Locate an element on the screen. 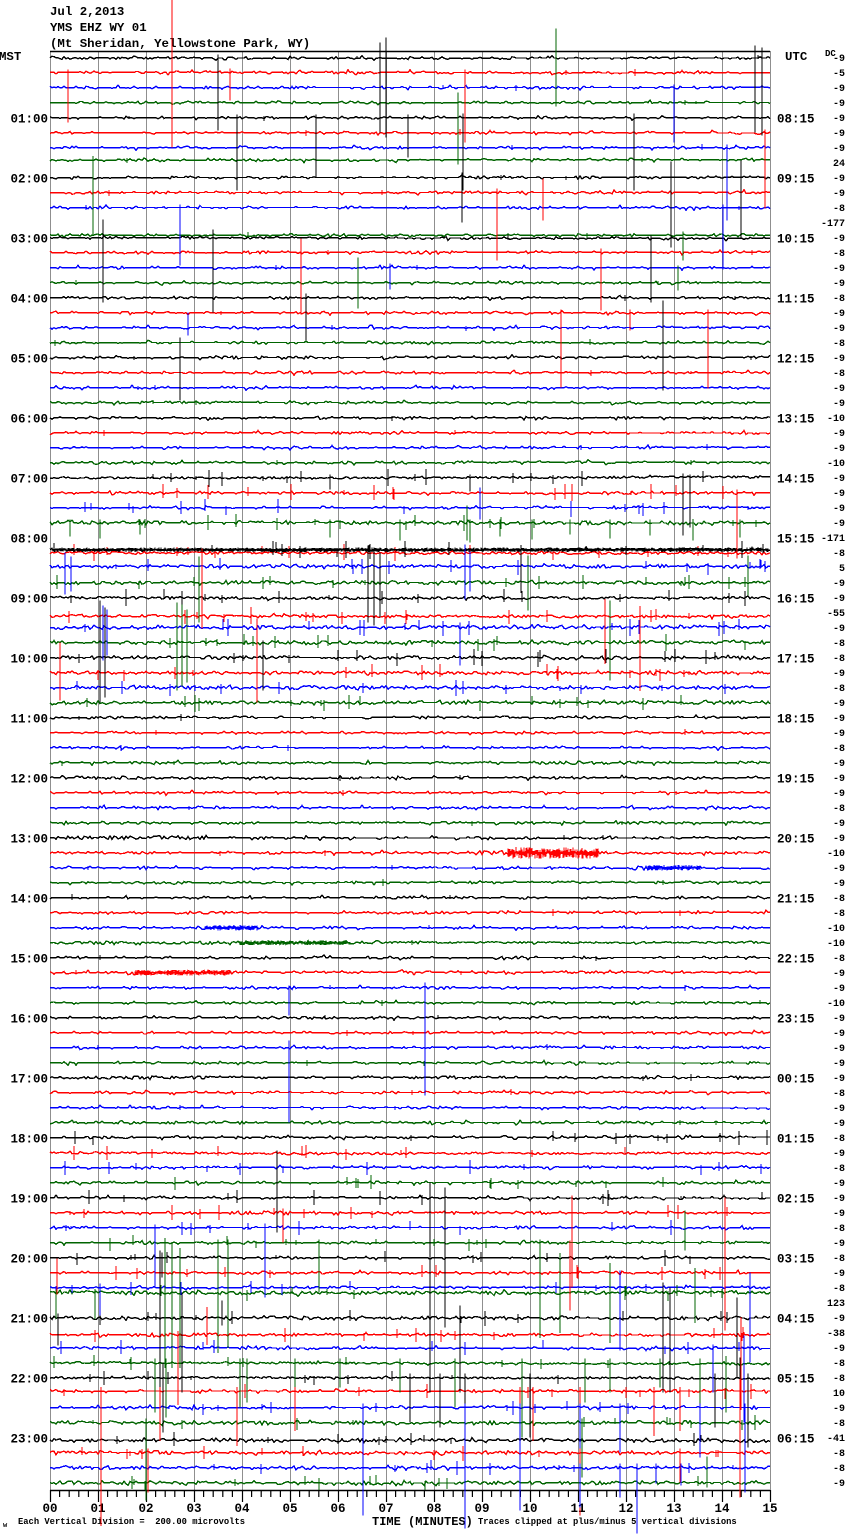 This screenshot has width=850, height=1534. svg-text: 23:15 is located at coordinates (796, 1019).